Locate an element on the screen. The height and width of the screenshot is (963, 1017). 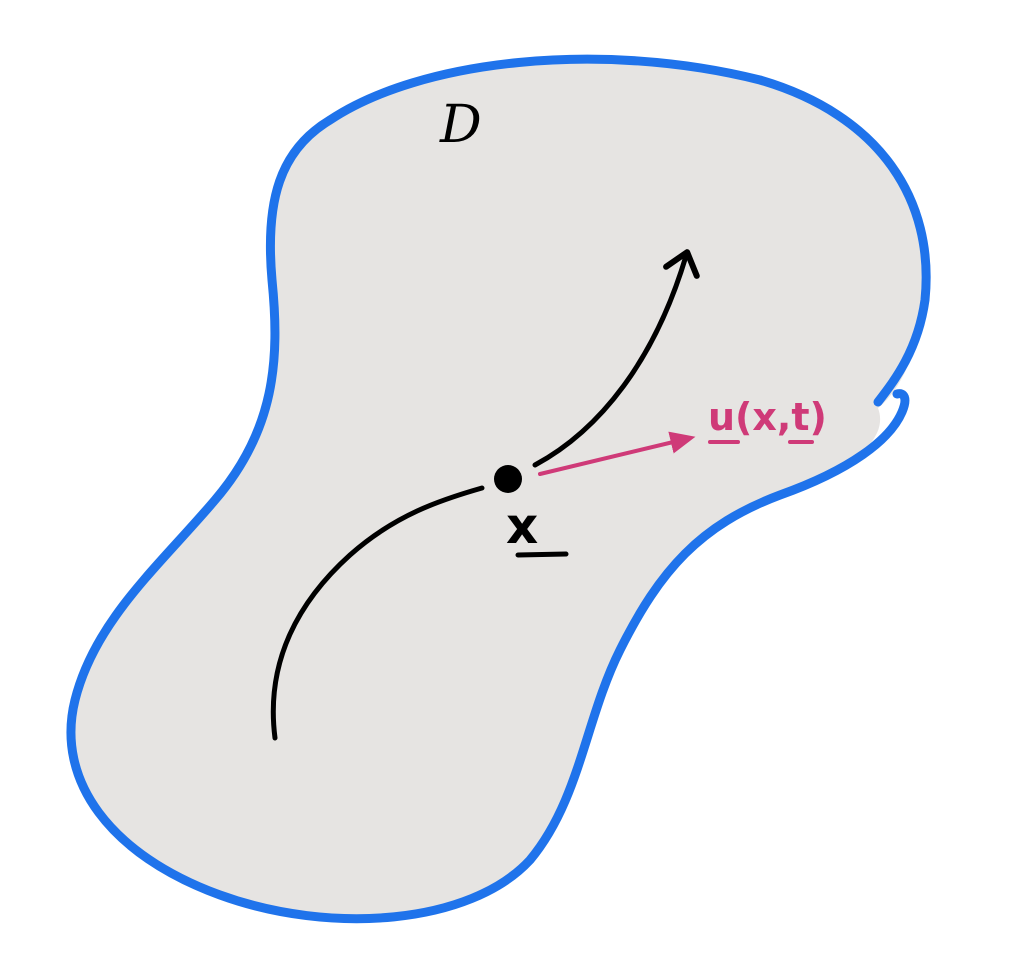
point-label-underline is located at coordinates (542, 554).